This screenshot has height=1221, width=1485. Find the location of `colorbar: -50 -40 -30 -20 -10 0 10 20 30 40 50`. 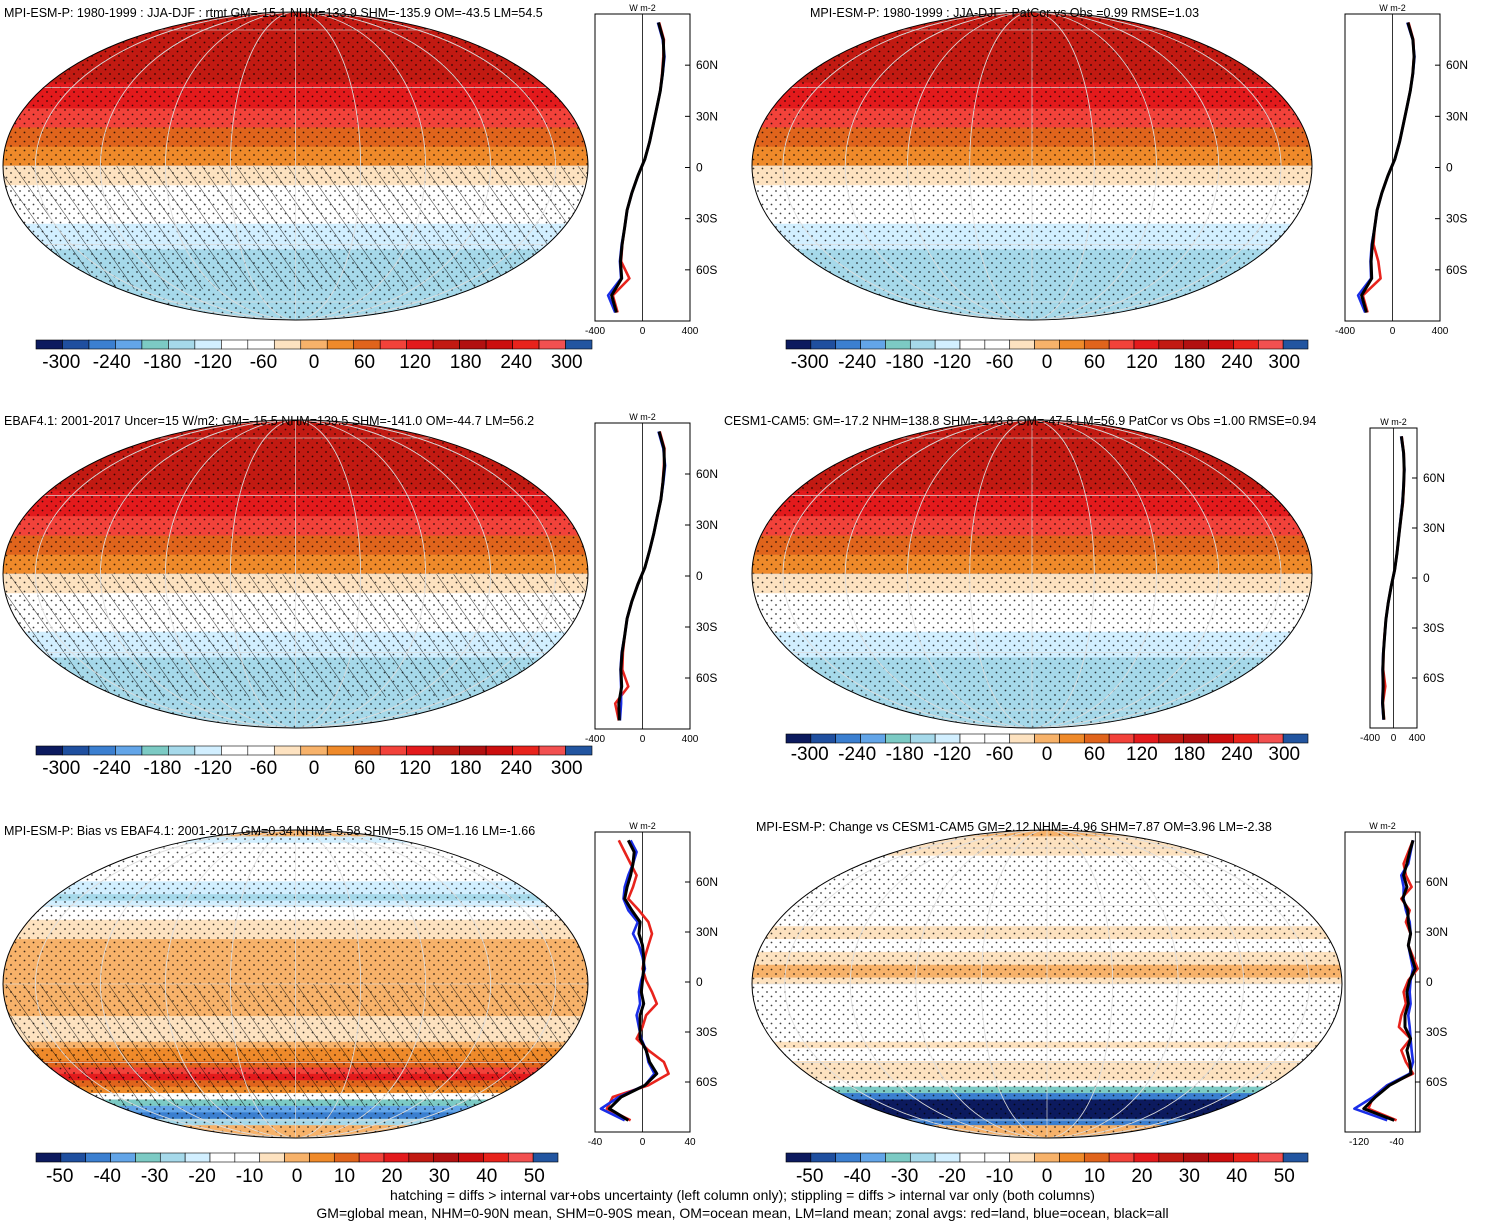

colorbar: -50 -40 -30 -20 -10 0 10 20 30 40 50 is located at coordinates (1047, 1169).